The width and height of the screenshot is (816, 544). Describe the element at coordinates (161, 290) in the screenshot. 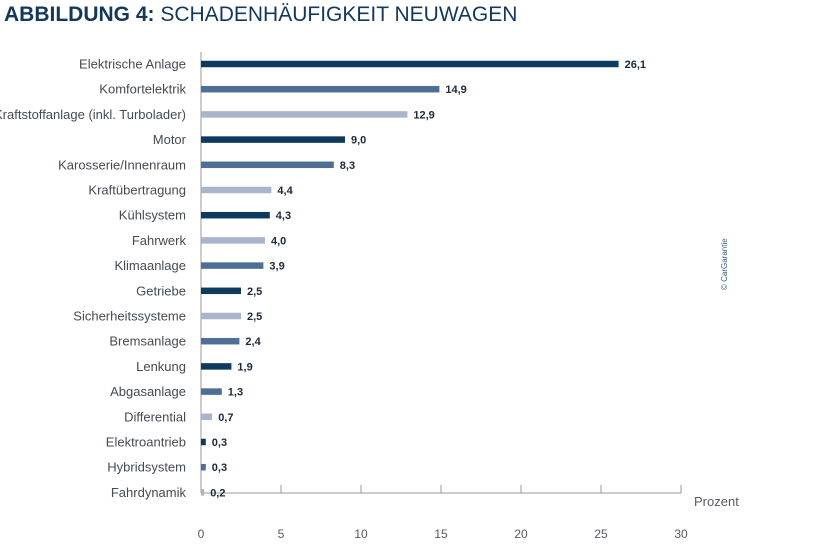

I see `category-label: Getriebe` at that location.